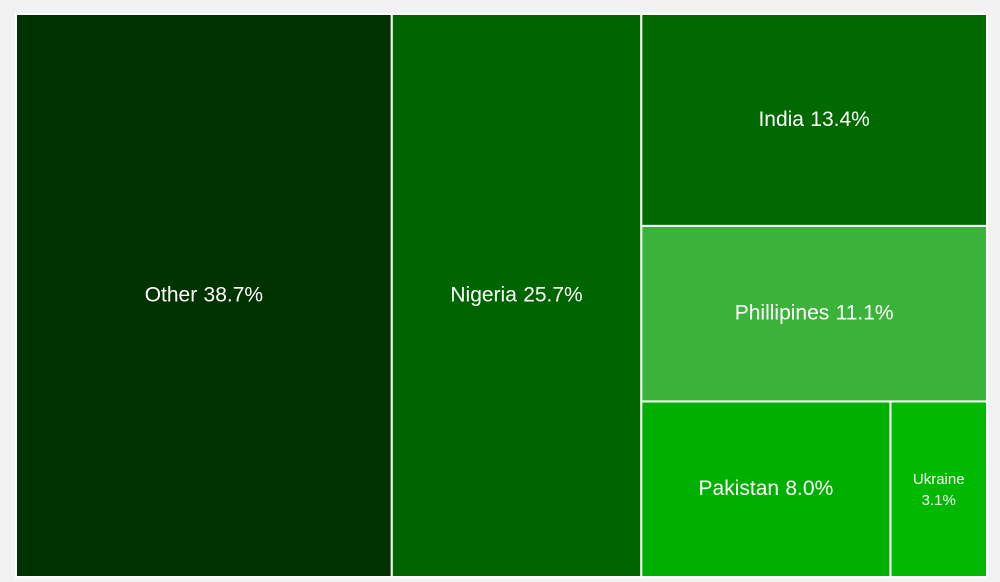  I want to click on cell-name: Nigeria, so click(483, 294).